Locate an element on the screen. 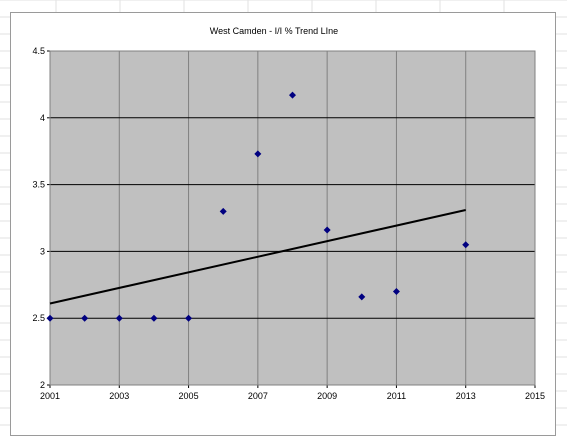  x-tick-label: 2007 is located at coordinates (258, 396).